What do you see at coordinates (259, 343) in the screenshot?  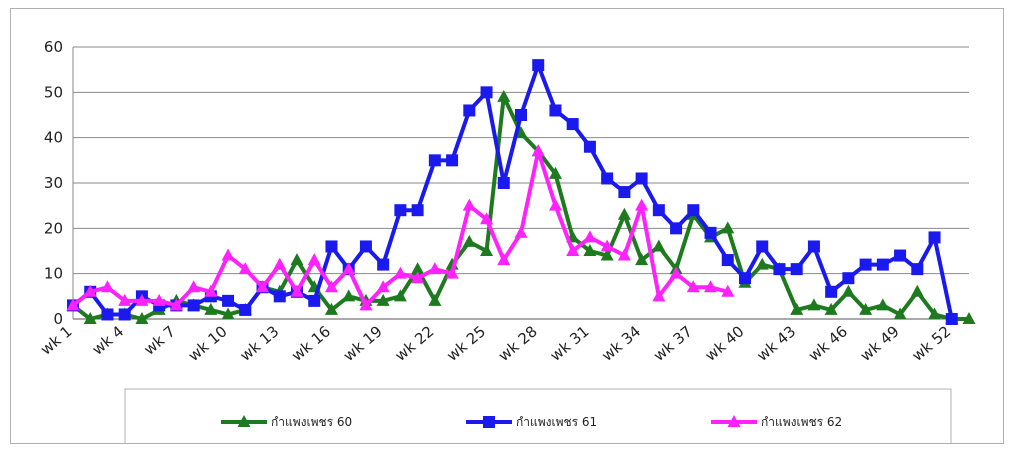 I see `x-tick-label: wk 13` at bounding box center [259, 343].